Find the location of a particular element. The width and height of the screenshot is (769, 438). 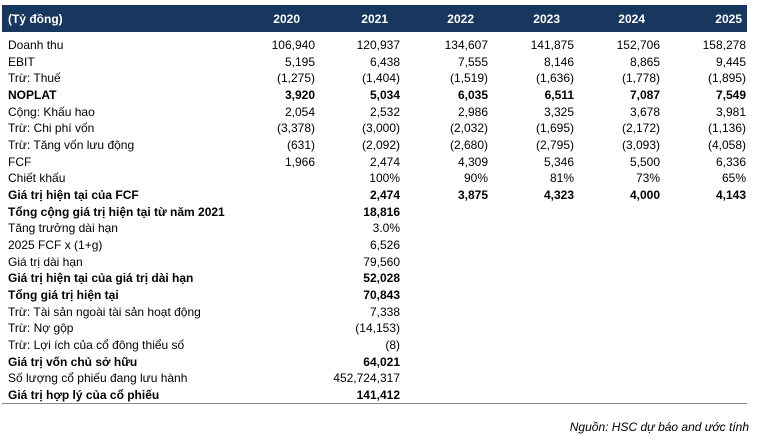

year-header: 2023 is located at coordinates (546, 19).